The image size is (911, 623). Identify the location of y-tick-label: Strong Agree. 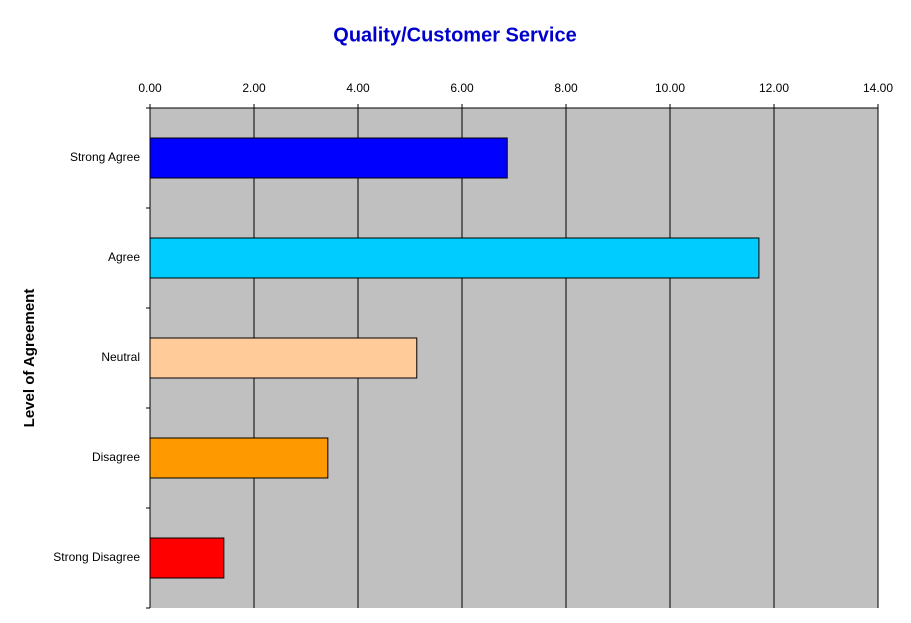
(105, 157).